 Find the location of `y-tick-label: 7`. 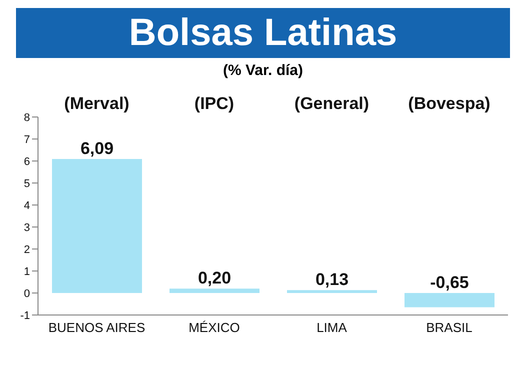

y-tick-label: 7 is located at coordinates (27, 140).